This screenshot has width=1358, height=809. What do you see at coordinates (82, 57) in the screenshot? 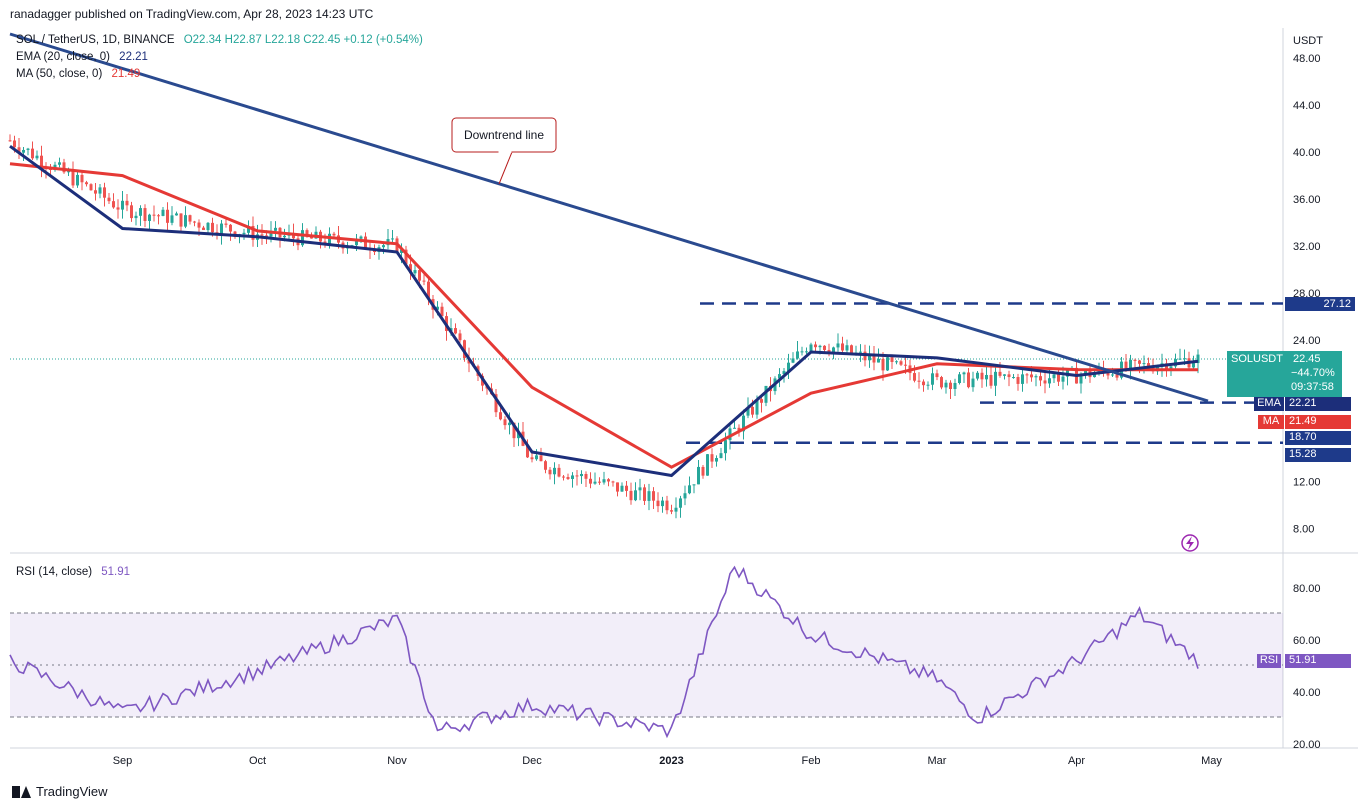
I see `ema-legend: EMA (20, close, 0) 22.21` at bounding box center [82, 57].